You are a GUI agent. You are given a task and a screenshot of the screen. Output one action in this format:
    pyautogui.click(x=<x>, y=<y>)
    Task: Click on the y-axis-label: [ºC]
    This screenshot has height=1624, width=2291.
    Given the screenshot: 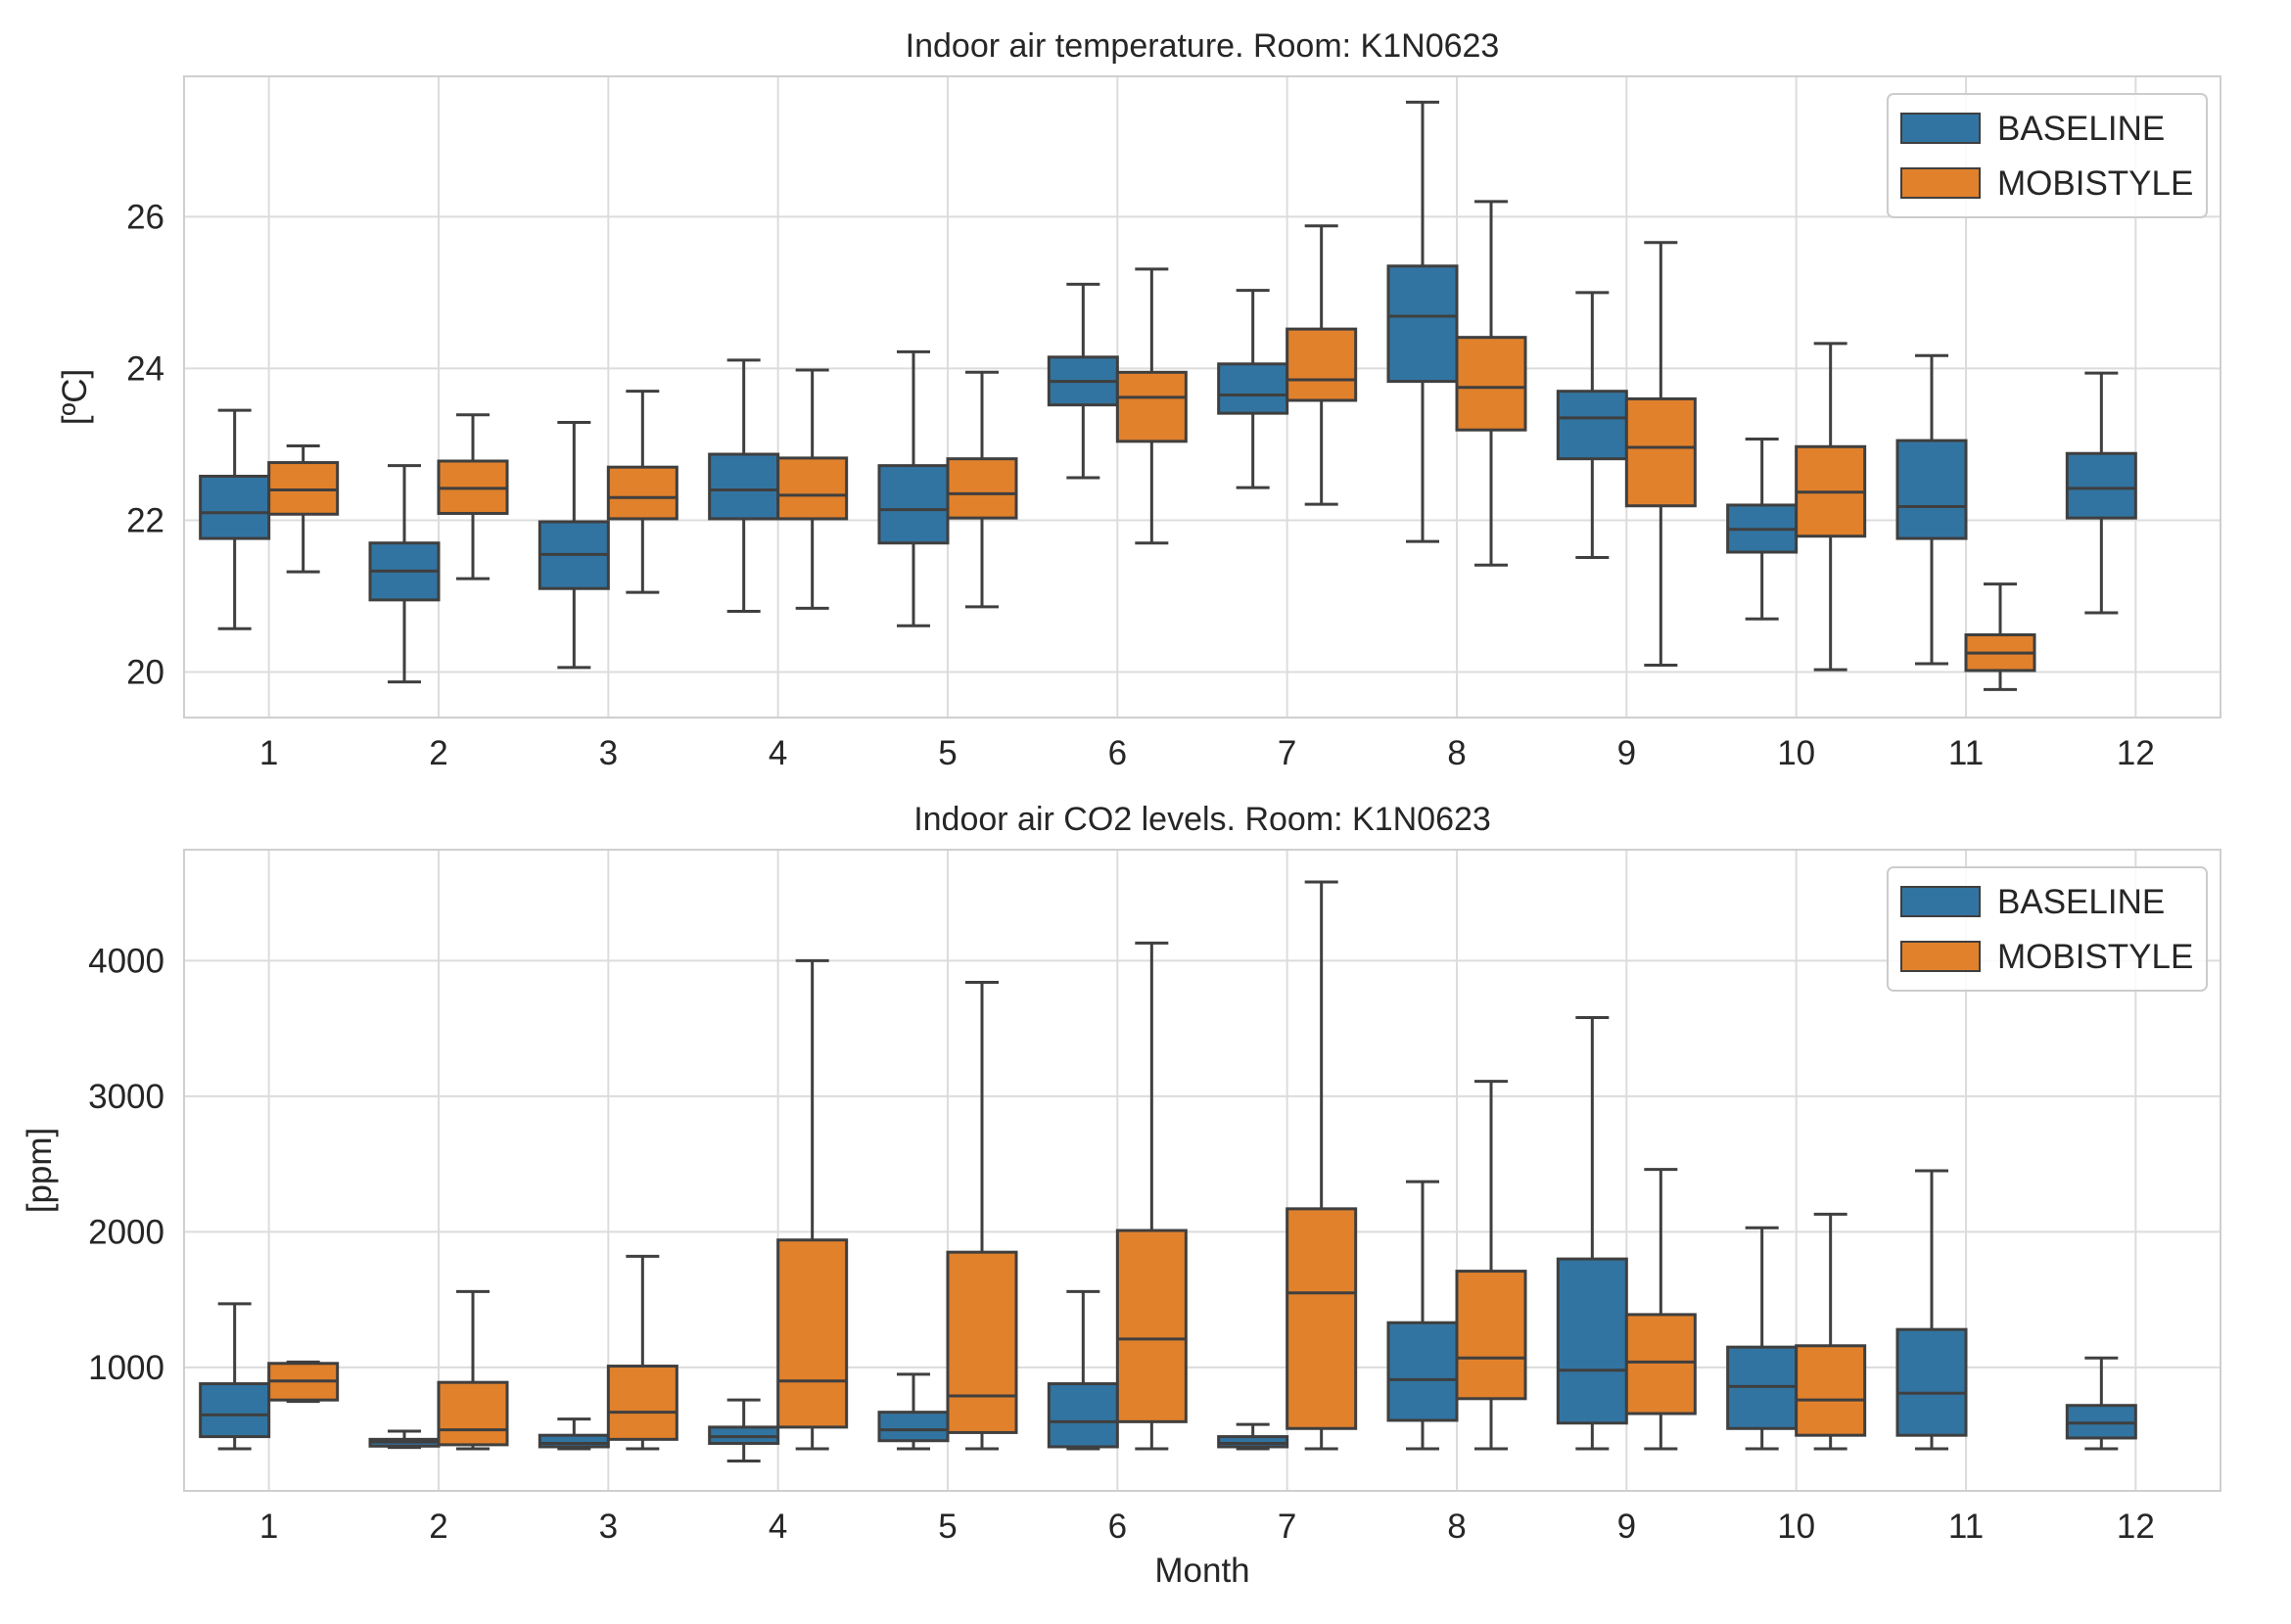 What is the action you would take?
    pyautogui.click(x=75, y=398)
    